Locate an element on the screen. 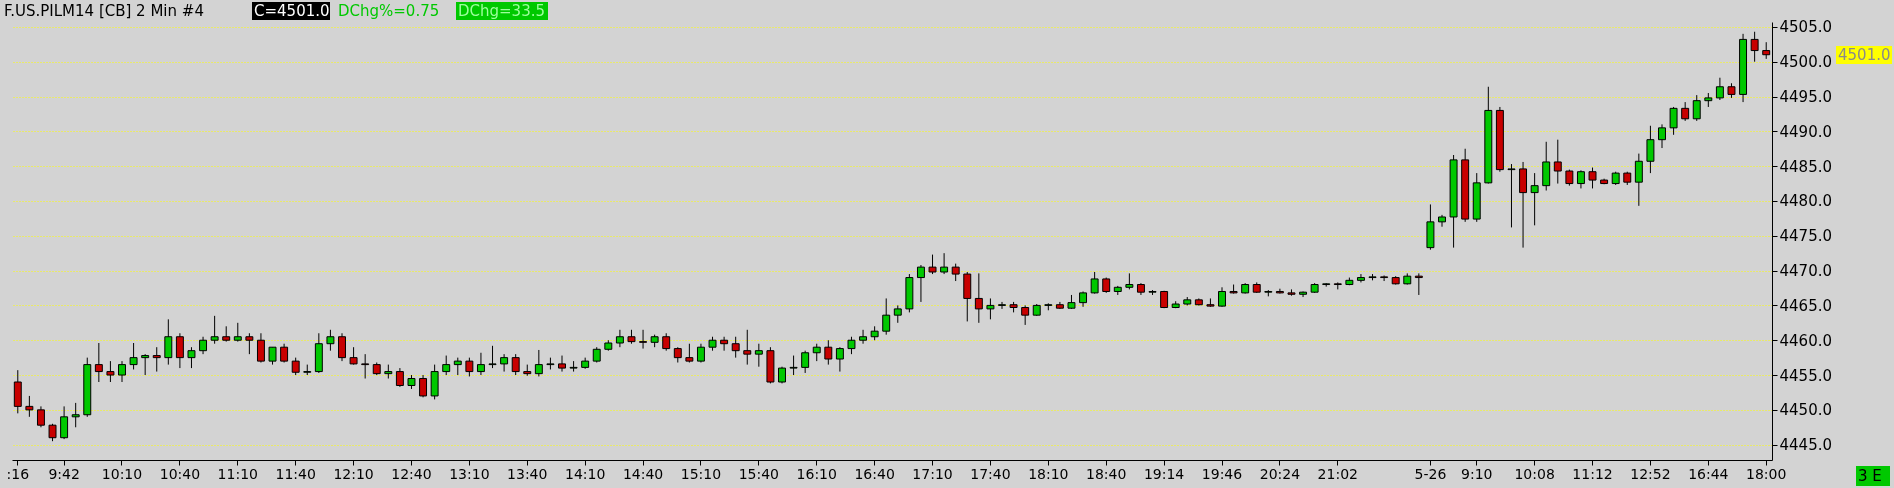 Image resolution: width=1894 pixels, height=488 pixels. y-tick-label: 4485.0 is located at coordinates (1805, 166).